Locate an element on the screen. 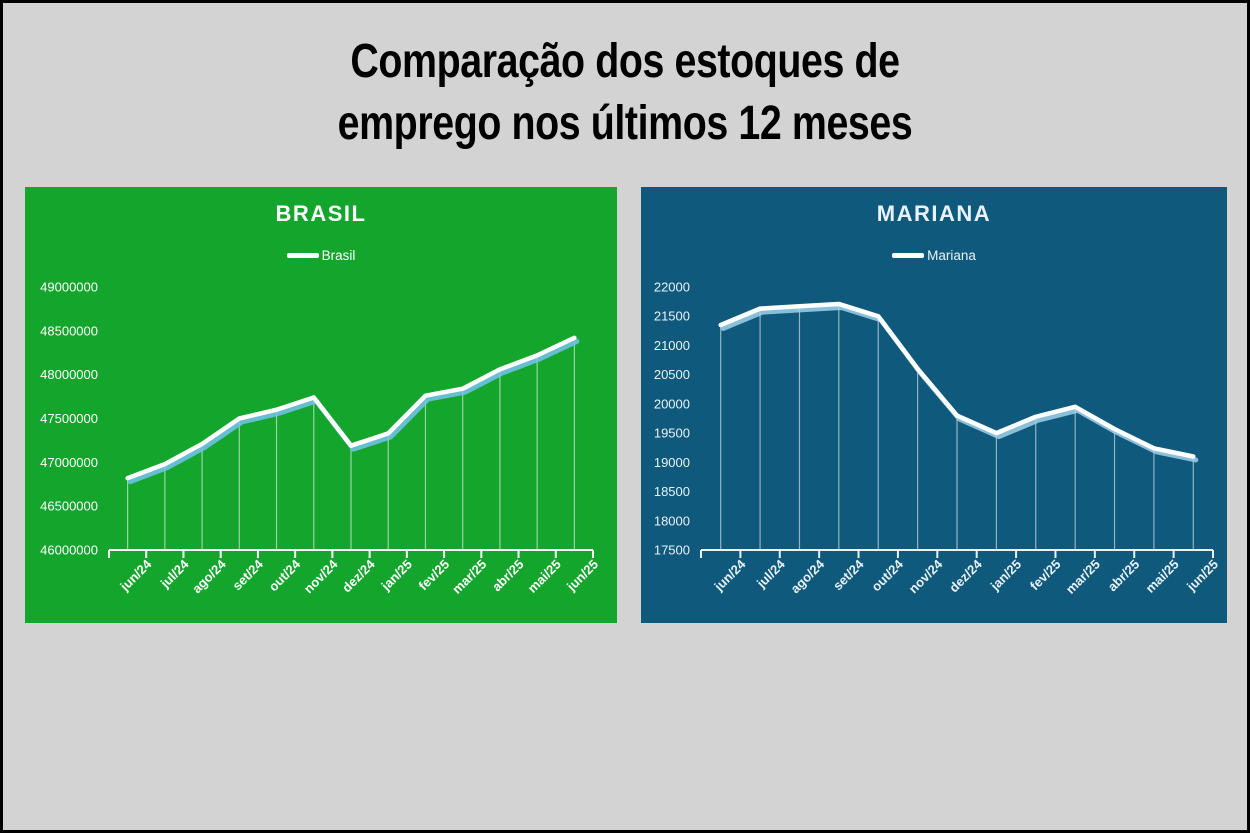 The image size is (1250, 833). chart-title-mariana: MARIANA is located at coordinates (934, 213).